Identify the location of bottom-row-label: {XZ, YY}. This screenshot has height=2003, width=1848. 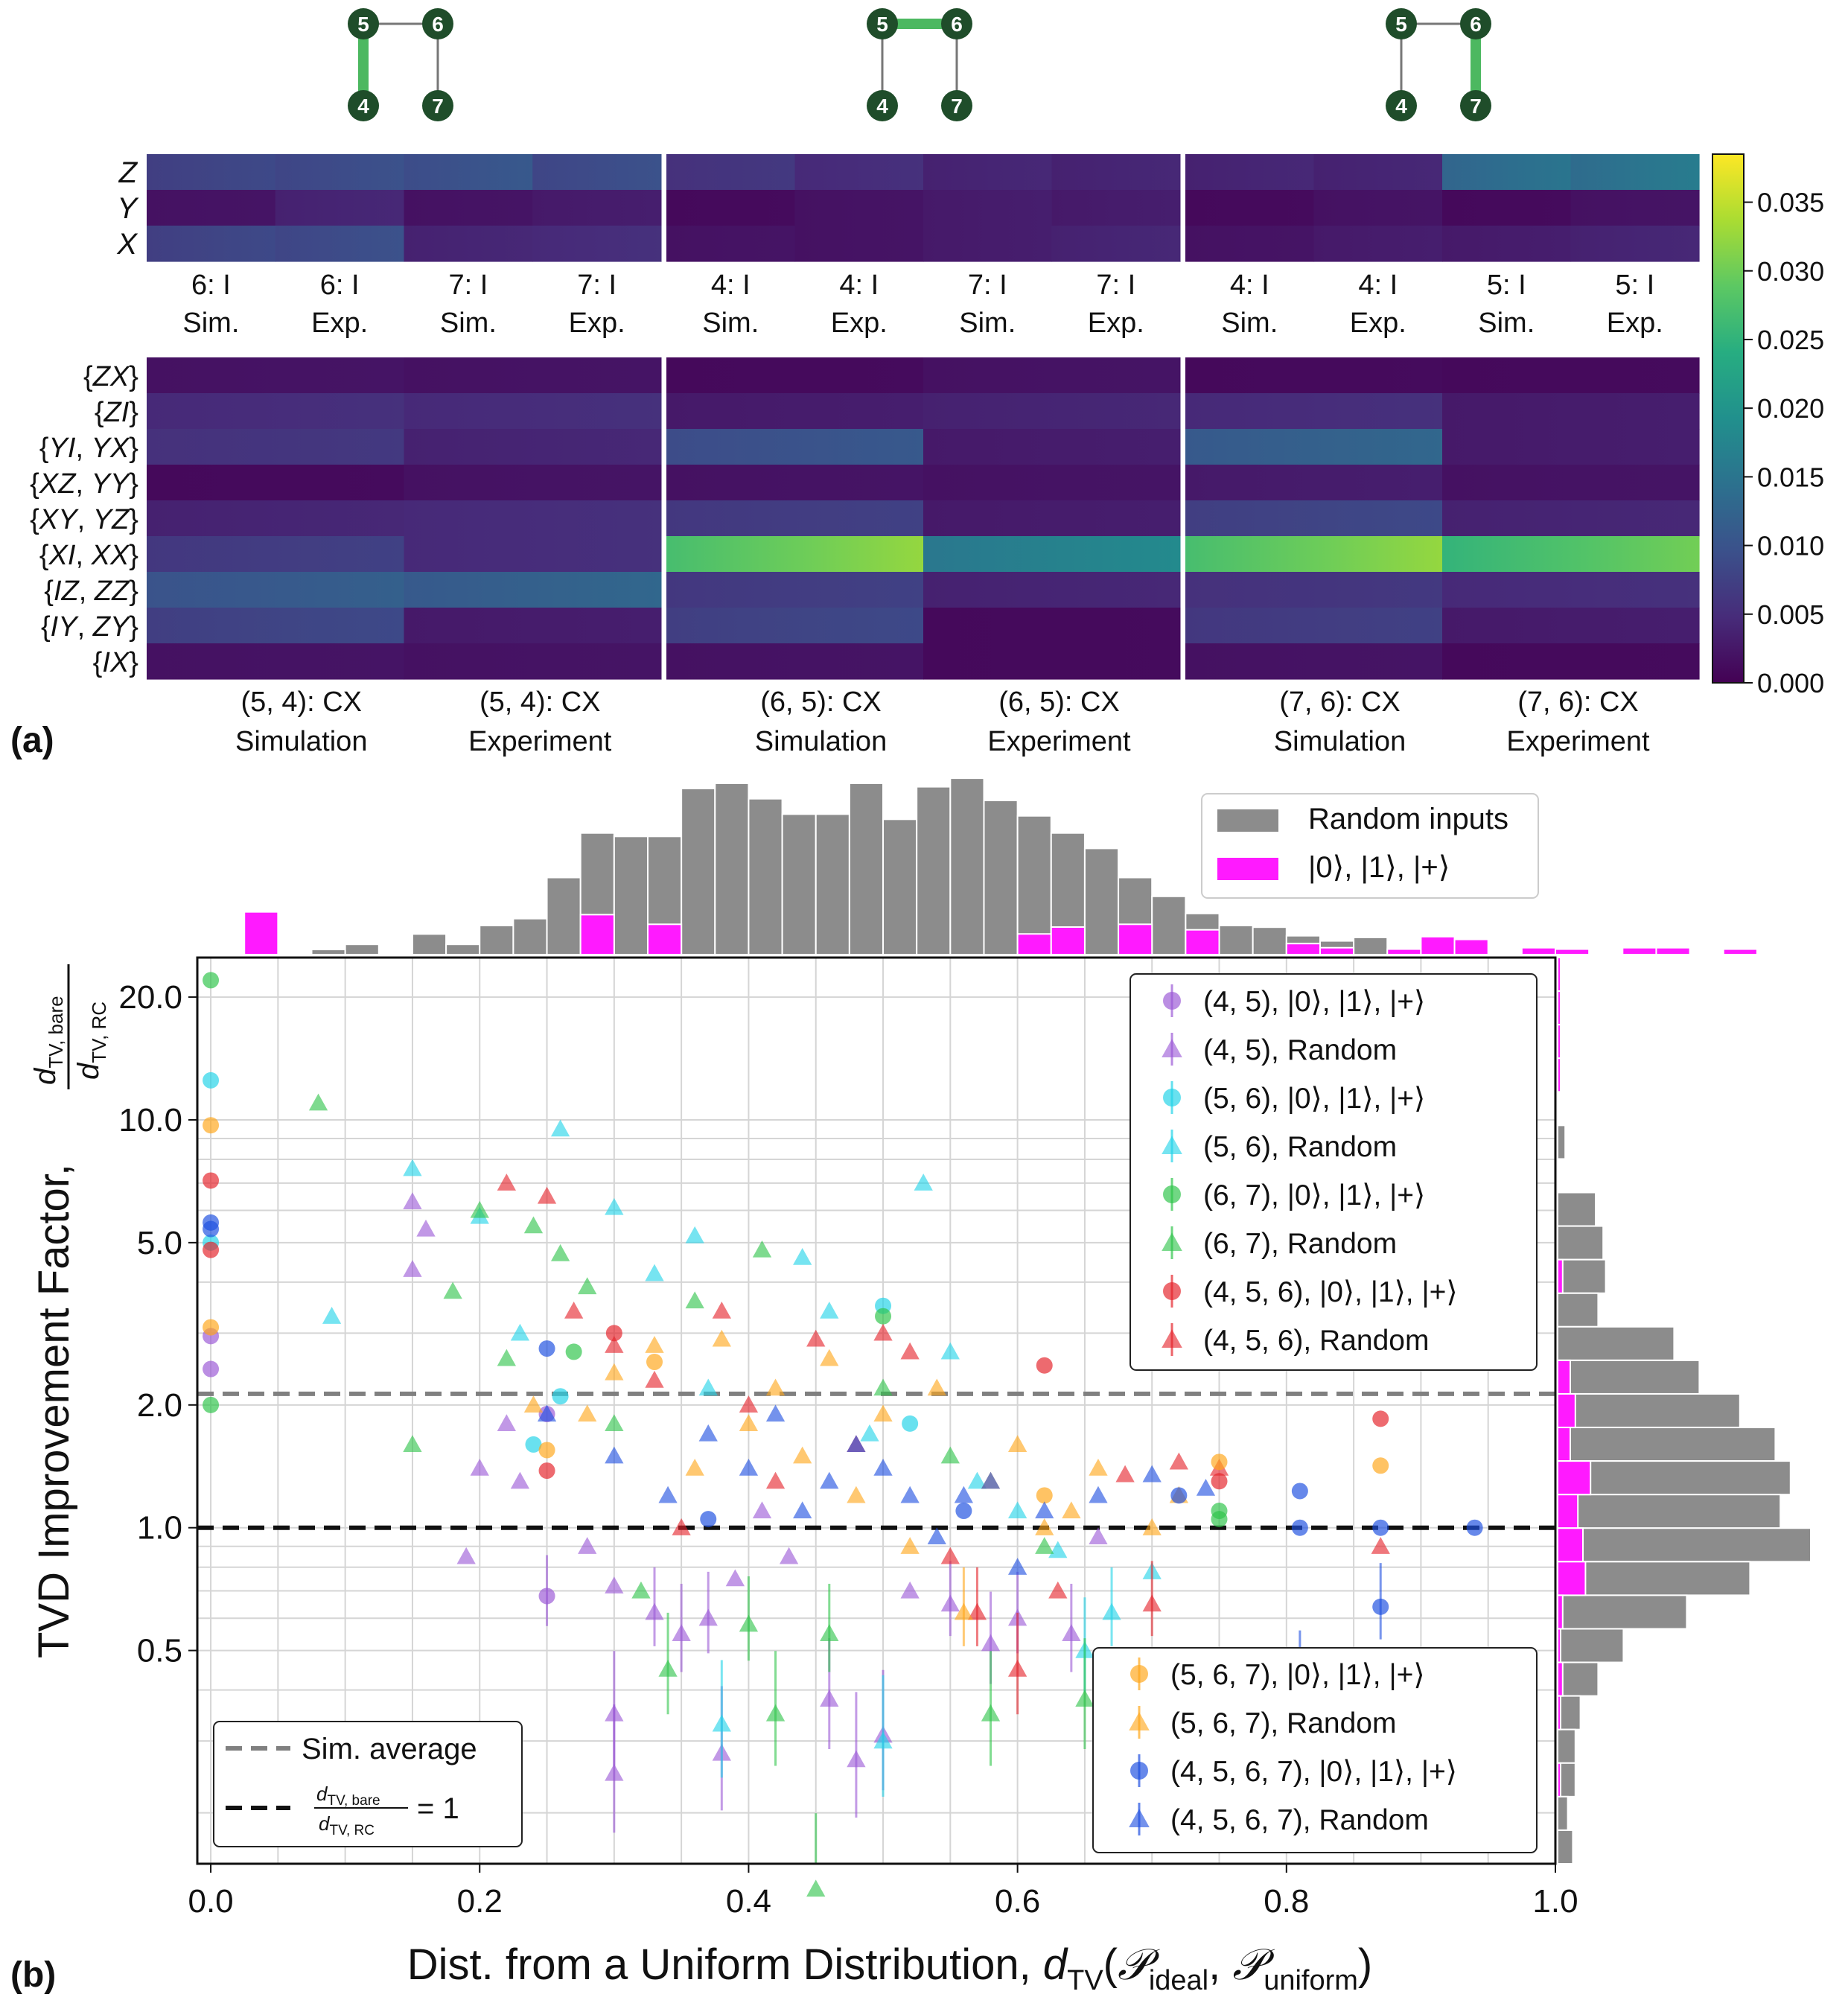
(84, 484).